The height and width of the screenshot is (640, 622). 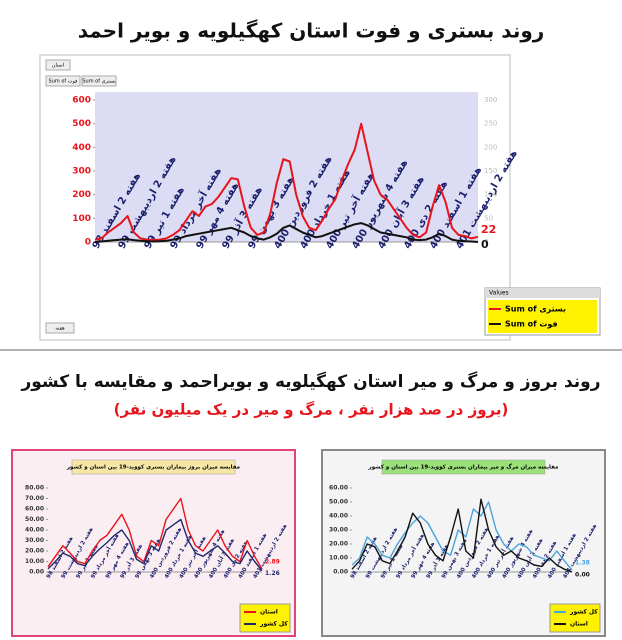 I want to click on y2-tick-label: 250, so click(x=490, y=124).